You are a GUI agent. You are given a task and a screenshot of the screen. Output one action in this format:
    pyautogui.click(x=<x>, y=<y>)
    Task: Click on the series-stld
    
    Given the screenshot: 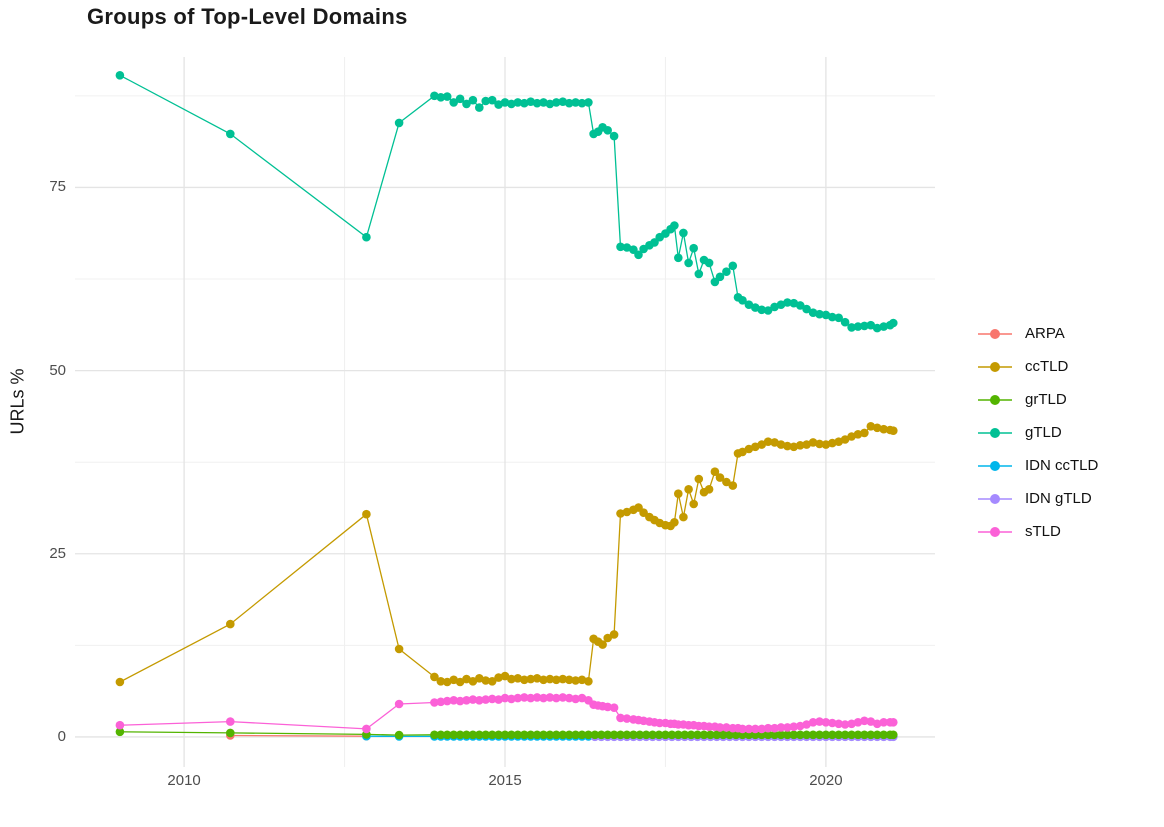 What is the action you would take?
    pyautogui.click(x=506, y=713)
    